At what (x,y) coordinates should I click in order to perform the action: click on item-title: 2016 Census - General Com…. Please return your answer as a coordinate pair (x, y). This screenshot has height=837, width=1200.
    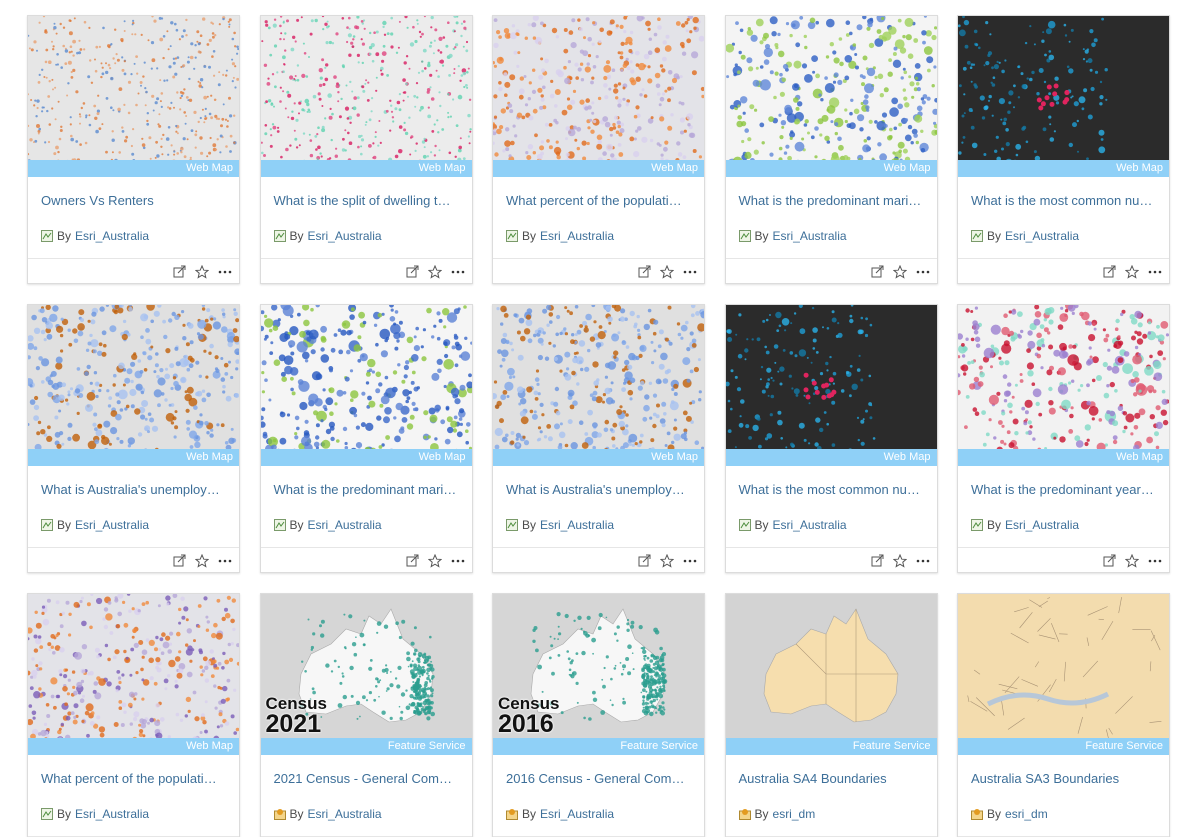
    Looking at the image, I should click on (595, 778).